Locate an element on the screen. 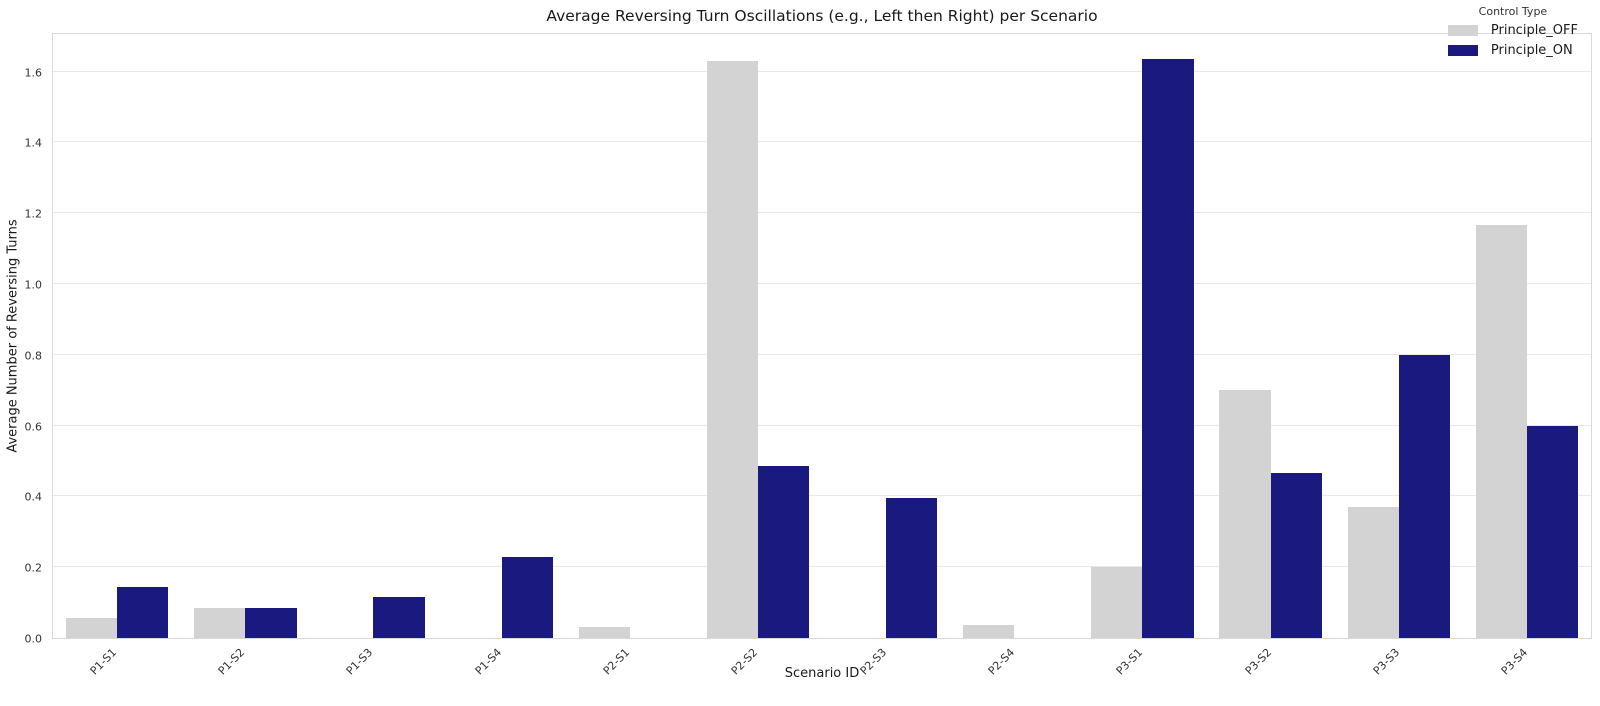 This screenshot has width=1600, height=706. bar-principle_off-p2-s4 is located at coordinates (989, 631).